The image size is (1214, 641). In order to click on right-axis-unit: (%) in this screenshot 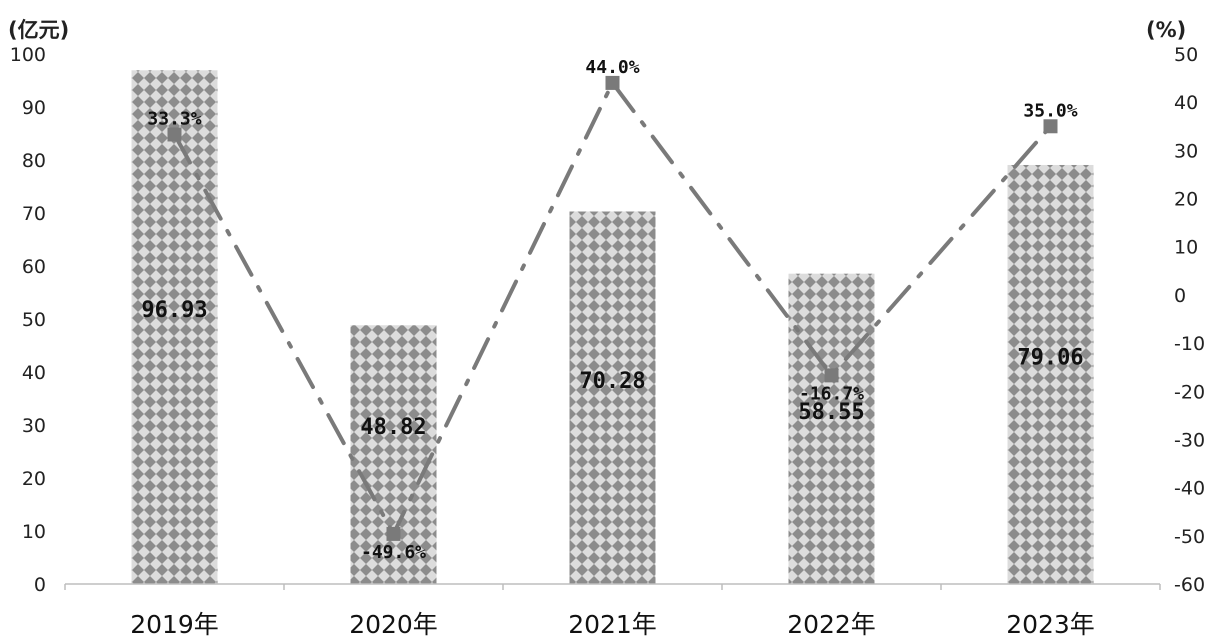, I will do `click(1166, 30)`.